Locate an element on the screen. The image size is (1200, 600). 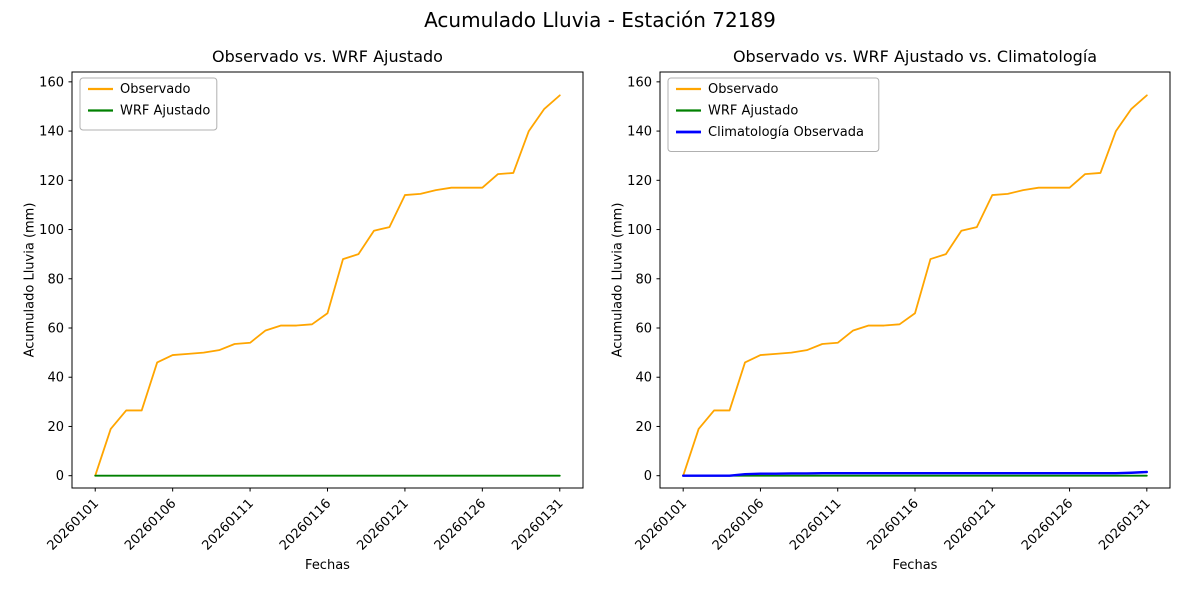
figure-title: Acumulado Lluvia - Estación 72189 is located at coordinates (600, 20).